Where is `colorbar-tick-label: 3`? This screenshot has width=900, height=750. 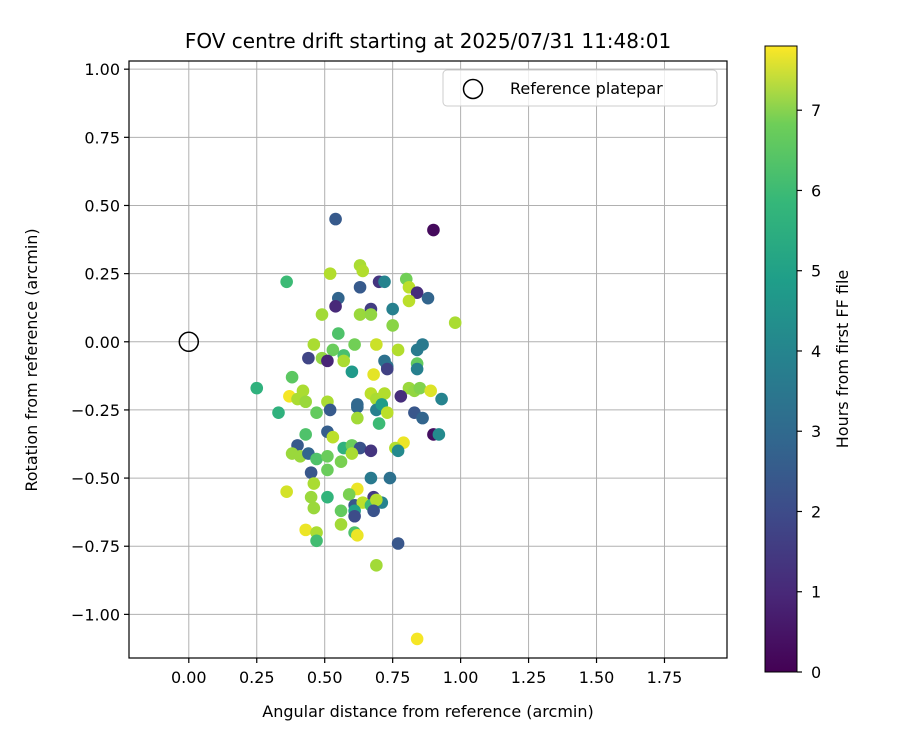
colorbar-tick-label: 3 is located at coordinates (816, 431).